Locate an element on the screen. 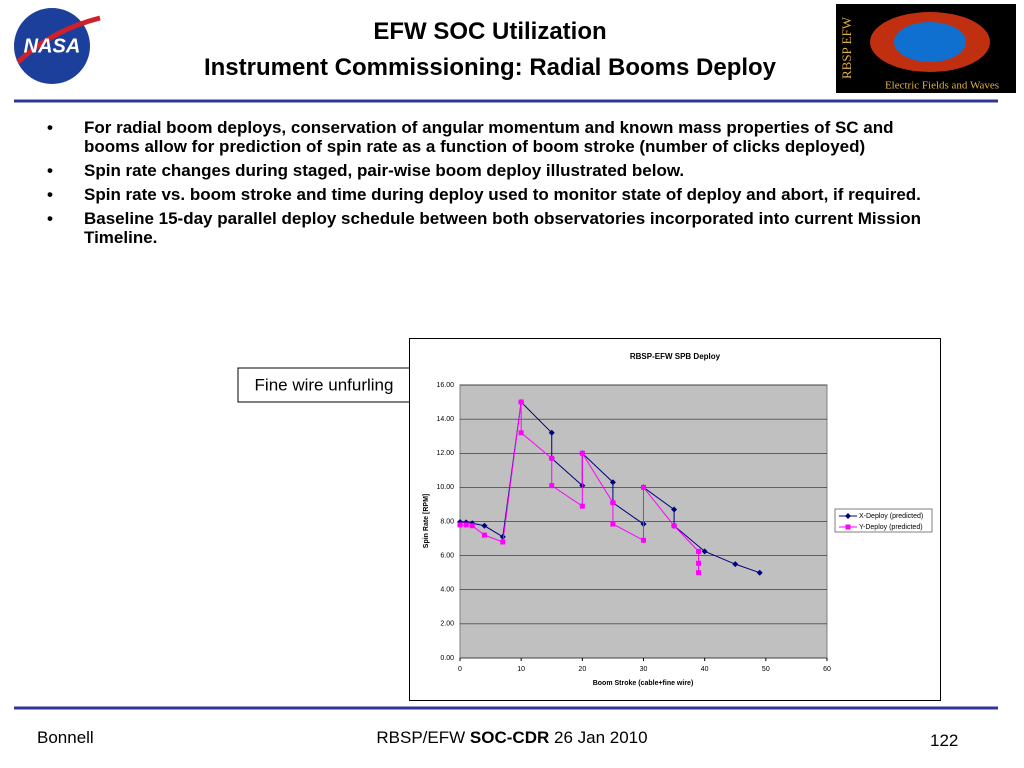 The height and width of the screenshot is (768, 1024). y-tick-label: 16.00 is located at coordinates (445, 385).